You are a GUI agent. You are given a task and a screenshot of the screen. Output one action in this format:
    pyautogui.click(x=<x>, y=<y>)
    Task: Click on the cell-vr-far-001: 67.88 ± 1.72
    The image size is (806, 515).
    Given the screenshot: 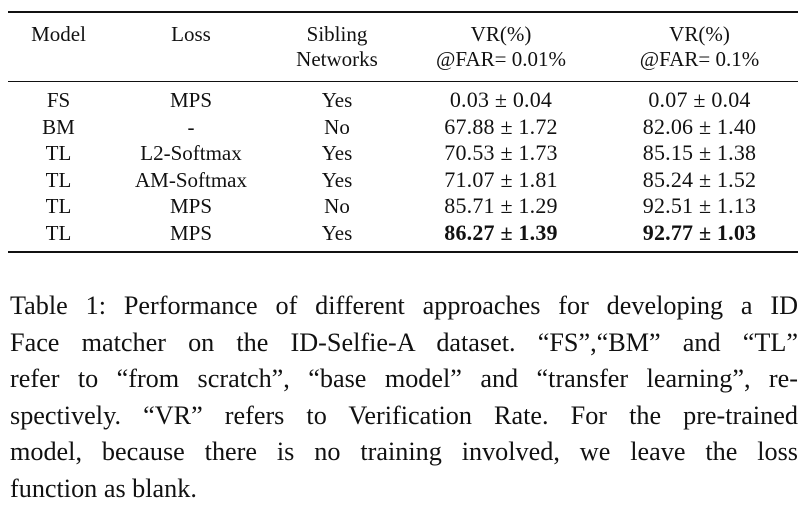 What is the action you would take?
    pyautogui.click(x=501, y=126)
    